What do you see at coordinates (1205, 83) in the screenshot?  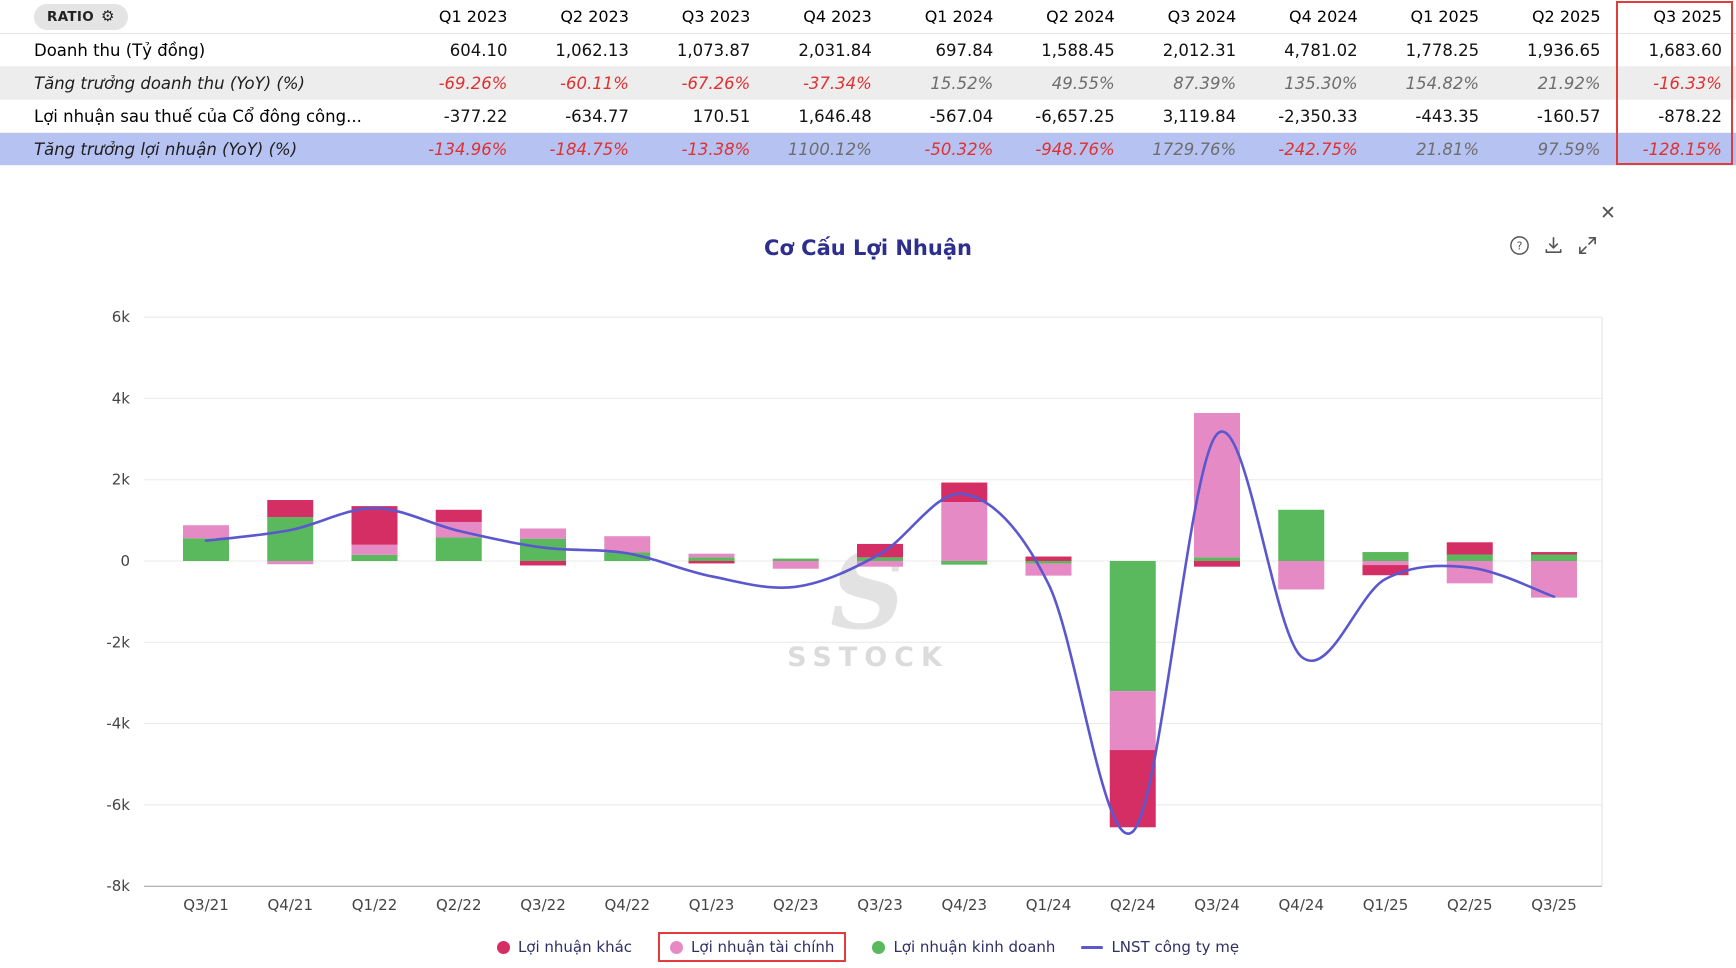 I see `table-cell: 87.39%` at bounding box center [1205, 83].